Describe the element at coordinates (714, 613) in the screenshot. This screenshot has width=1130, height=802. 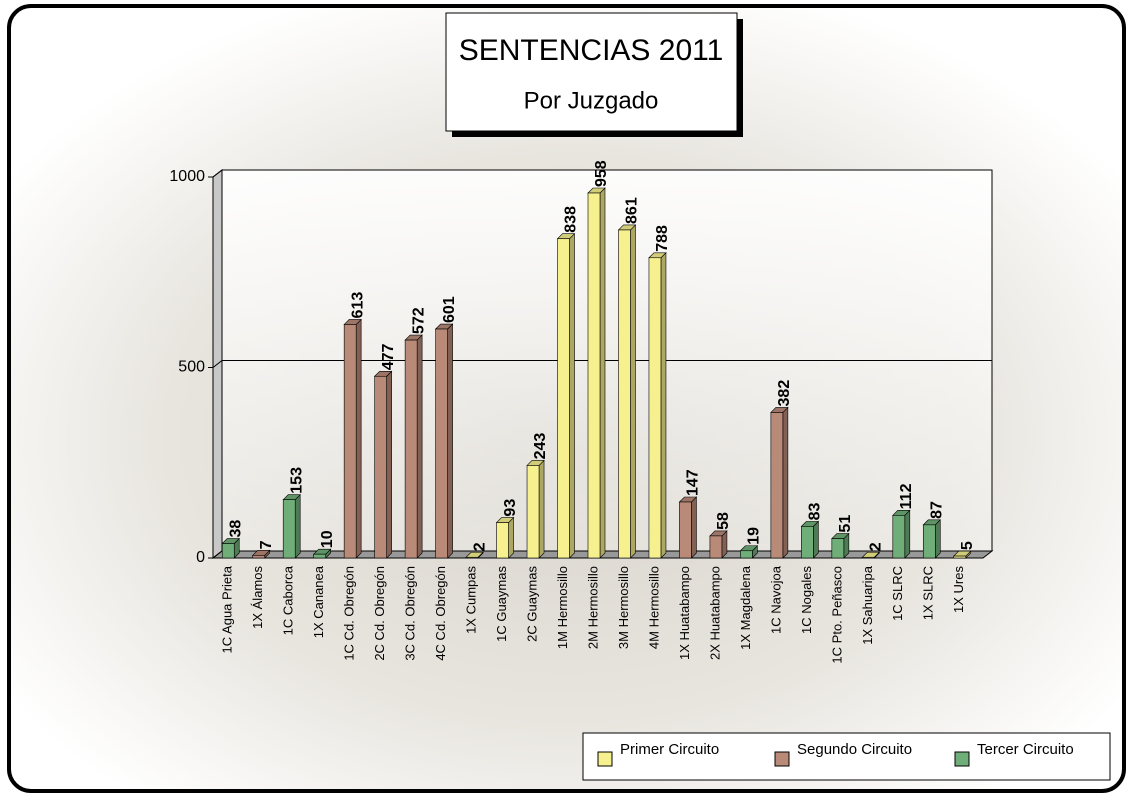
I see `x-tick-label: 2X Huatabampo` at that location.